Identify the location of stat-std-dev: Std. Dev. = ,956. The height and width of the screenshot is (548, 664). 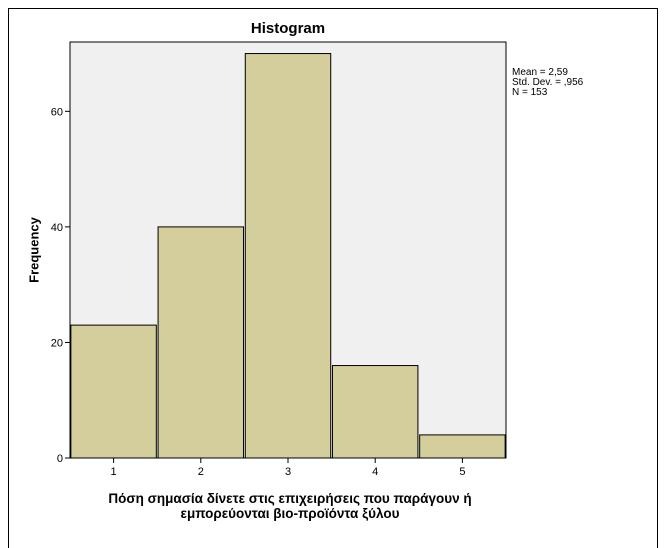
(548, 82).